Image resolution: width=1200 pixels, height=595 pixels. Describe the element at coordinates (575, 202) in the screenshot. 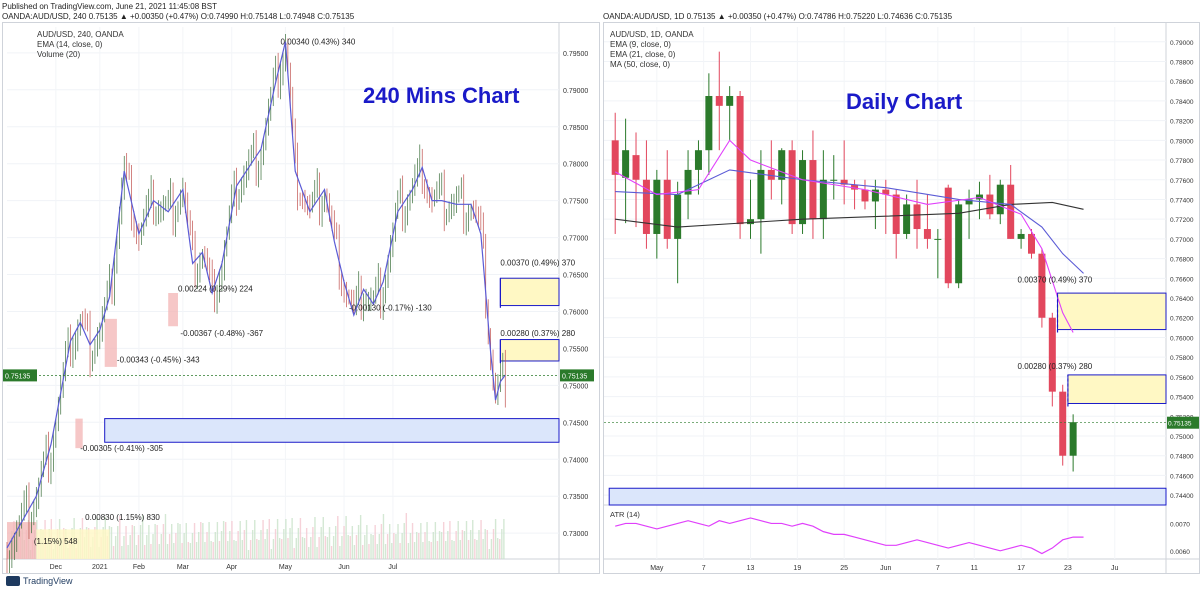

I see `y-tick-label: 0.77500` at that location.